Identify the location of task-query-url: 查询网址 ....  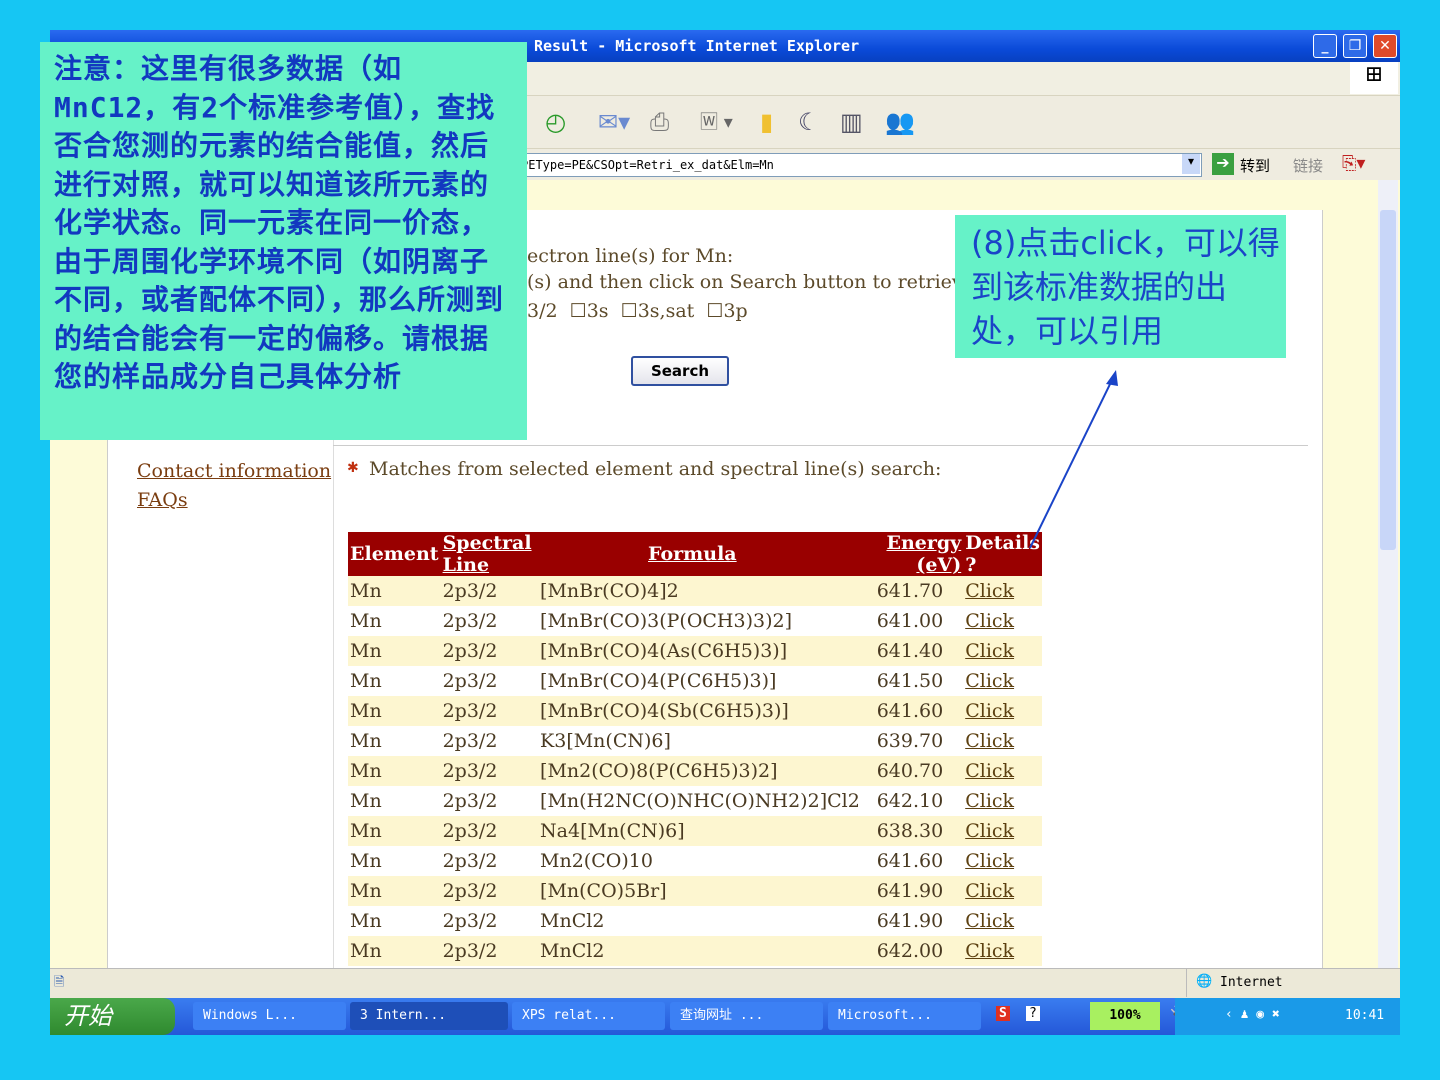
(746, 1016).